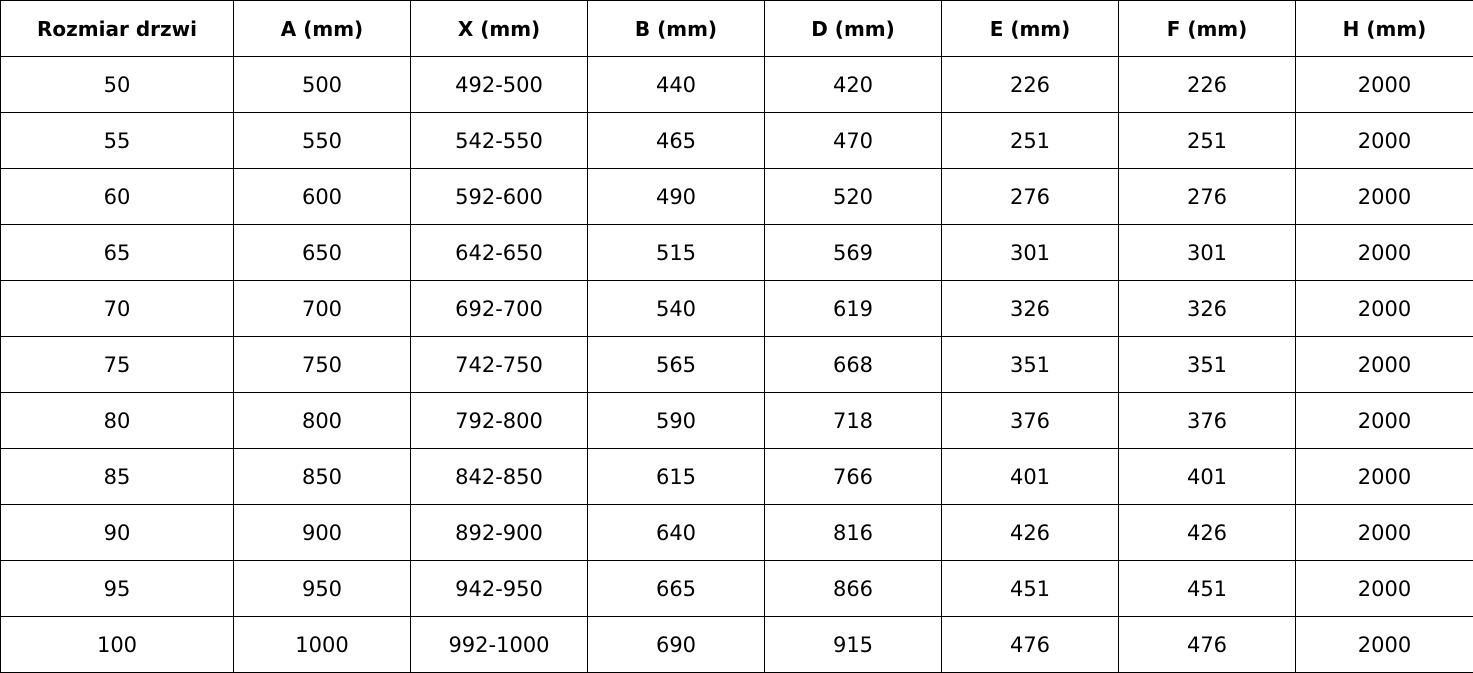  What do you see at coordinates (322, 308) in the screenshot?
I see `table-cell: 700` at bounding box center [322, 308].